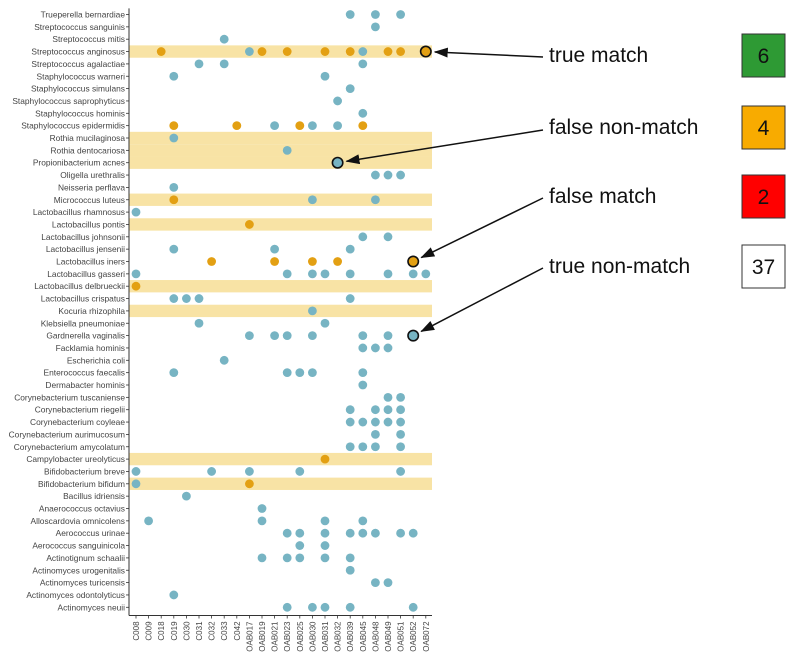 The image size is (800, 667). Describe the element at coordinates (79, 286) in the screenshot. I see `y-tick-label: Lactobacillus delbrueckii` at that location.